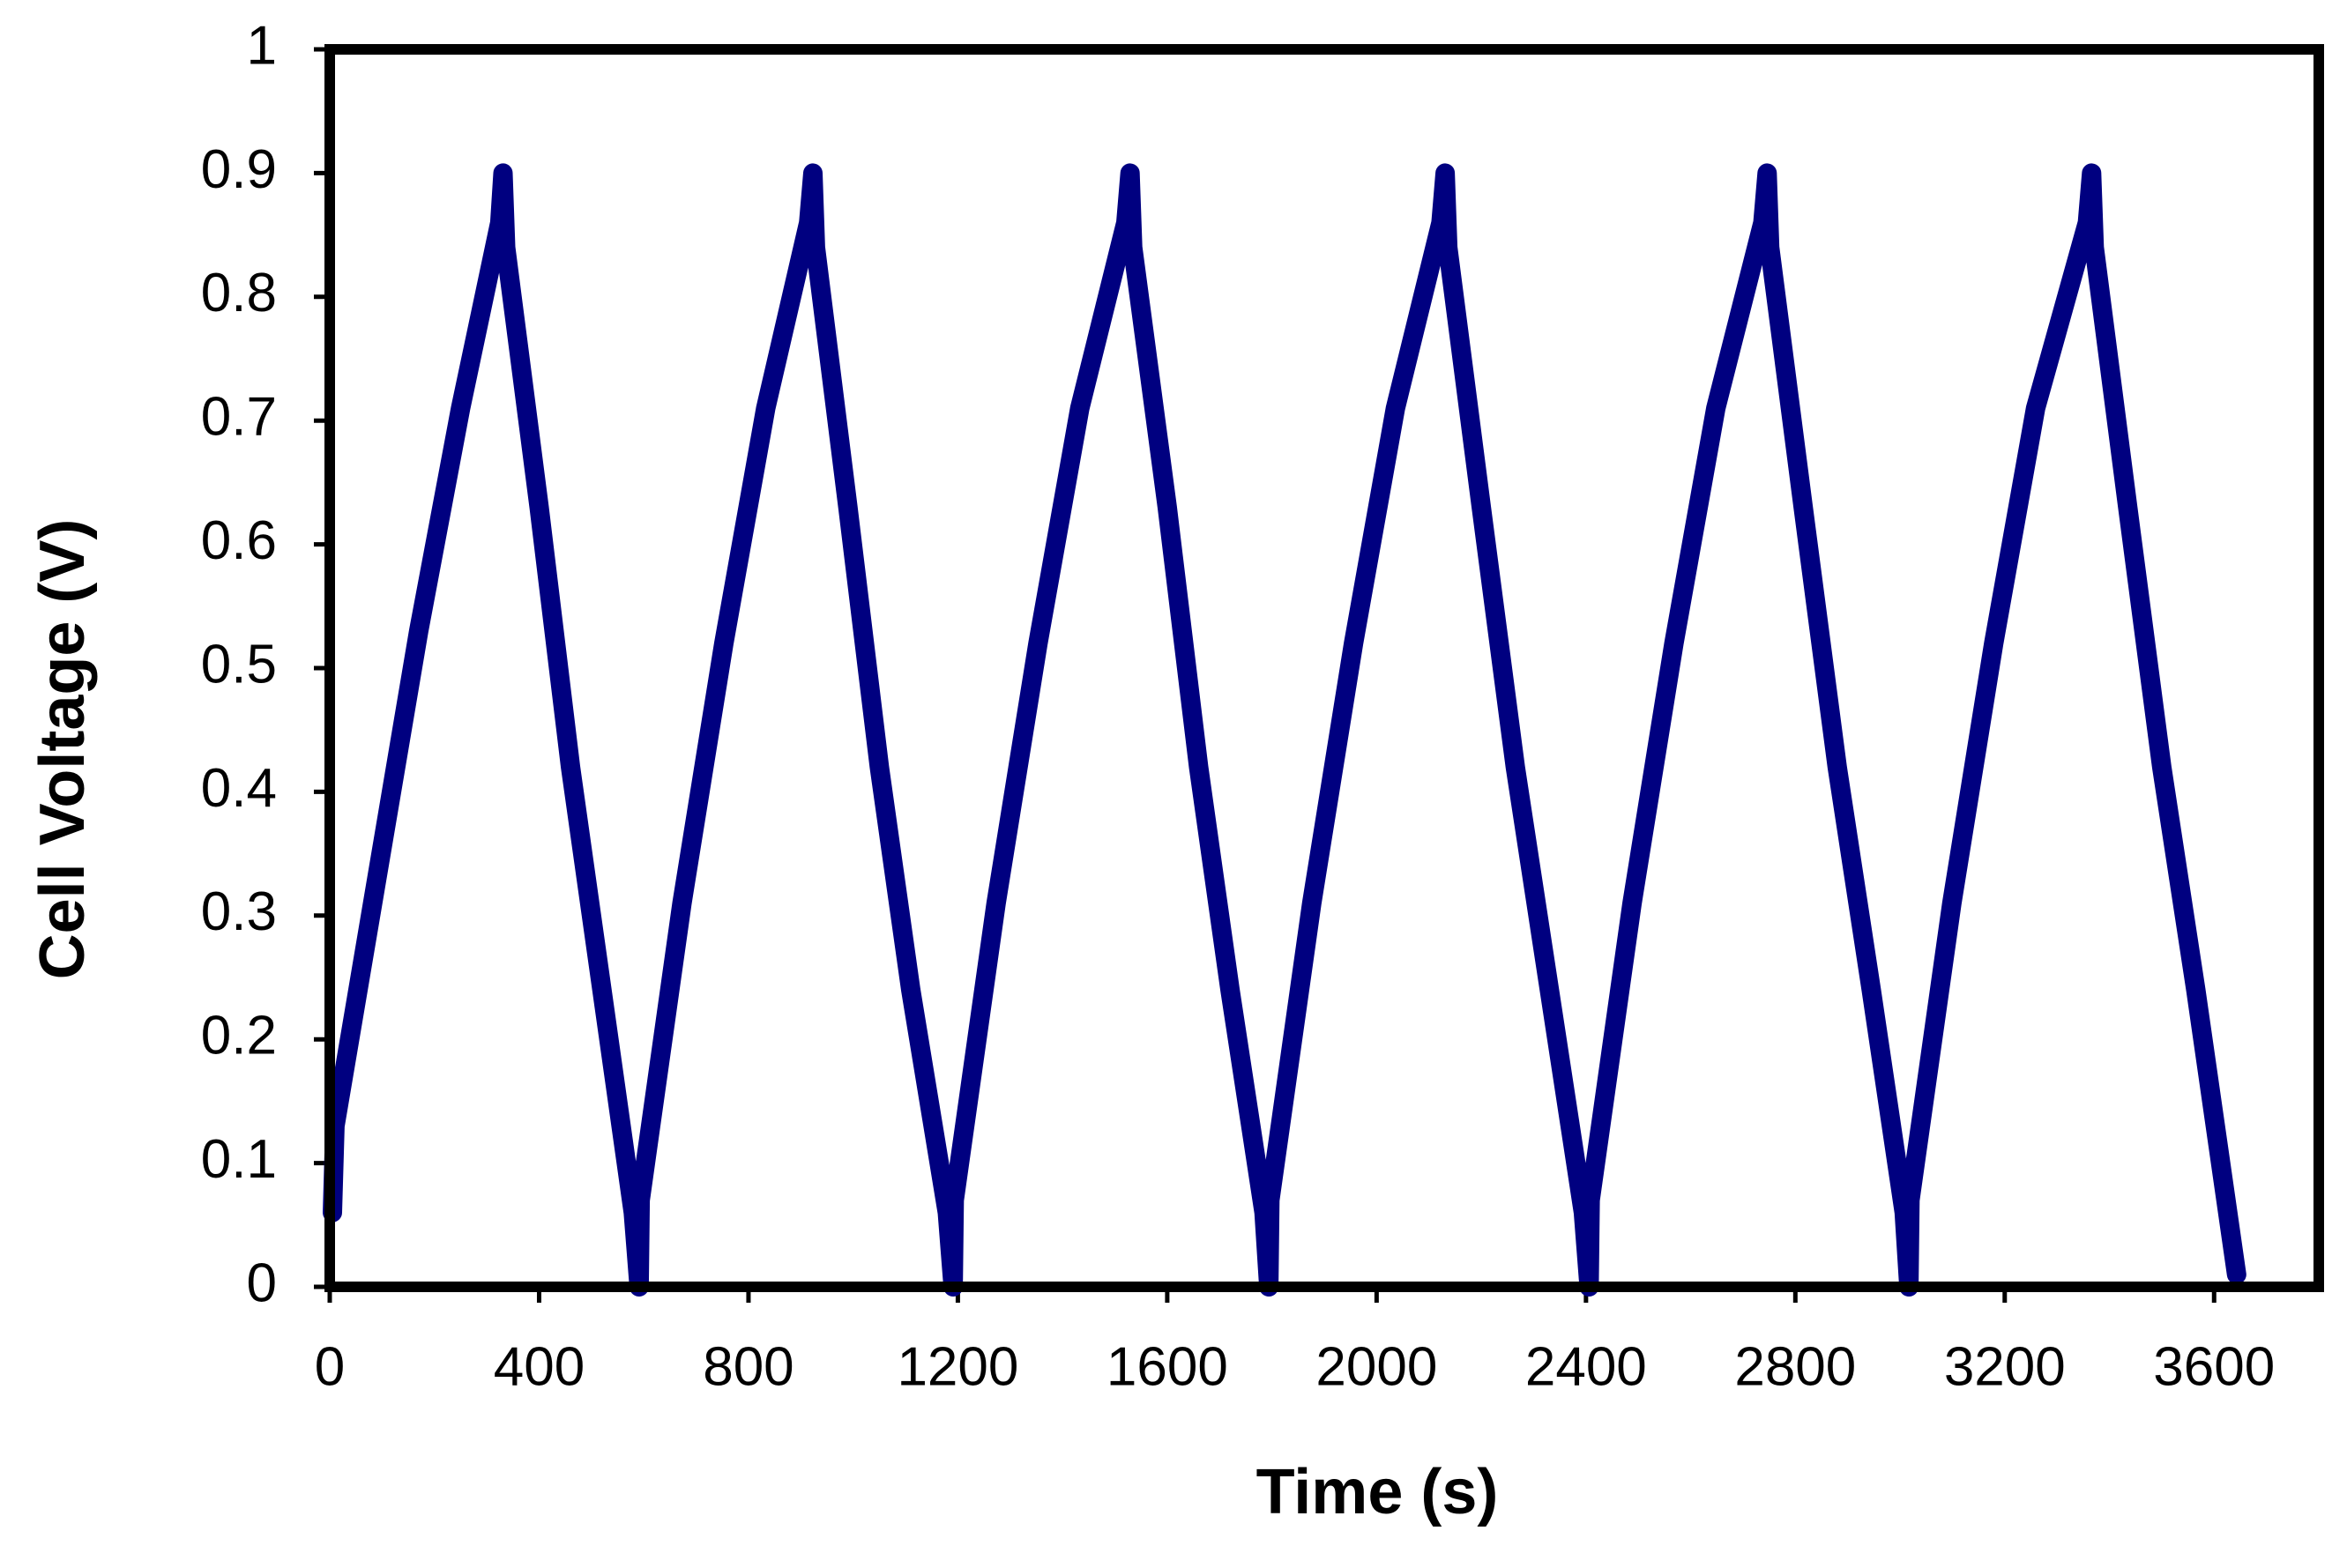 Image resolution: width=2347 pixels, height=1568 pixels. I want to click on y-tick-label: 1, so click(262, 45).